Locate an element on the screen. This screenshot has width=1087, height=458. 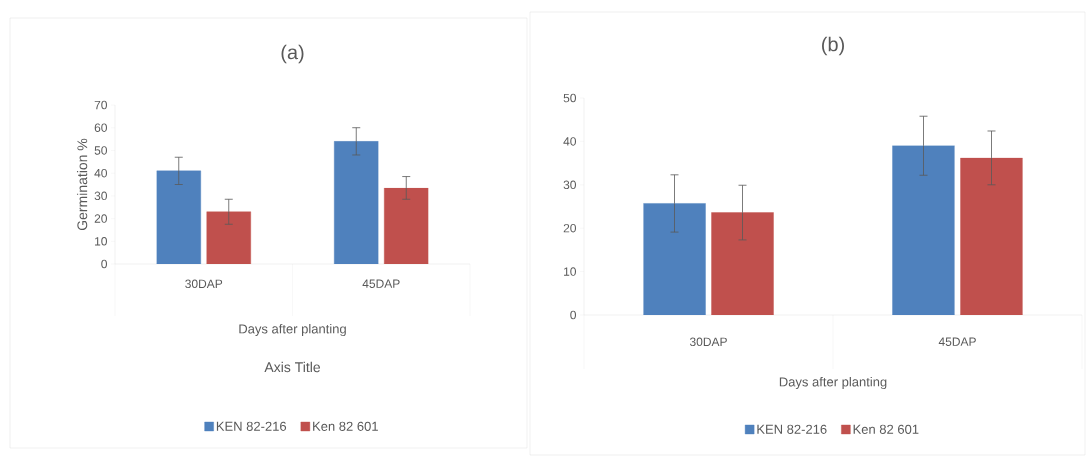
chart-title: (b) is located at coordinates (833, 46).